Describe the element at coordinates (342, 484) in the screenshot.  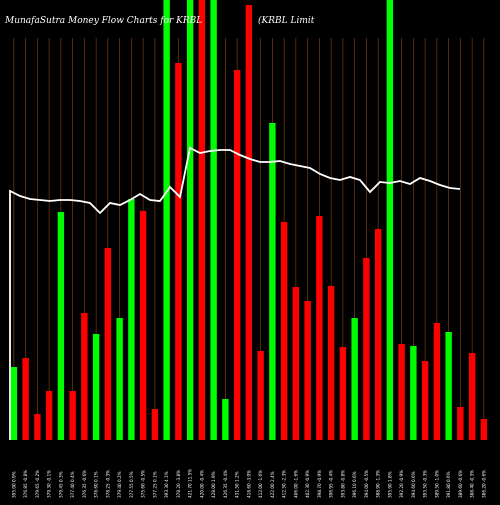
I see `x-tick-label: 393.80 -0.8%` at that location.